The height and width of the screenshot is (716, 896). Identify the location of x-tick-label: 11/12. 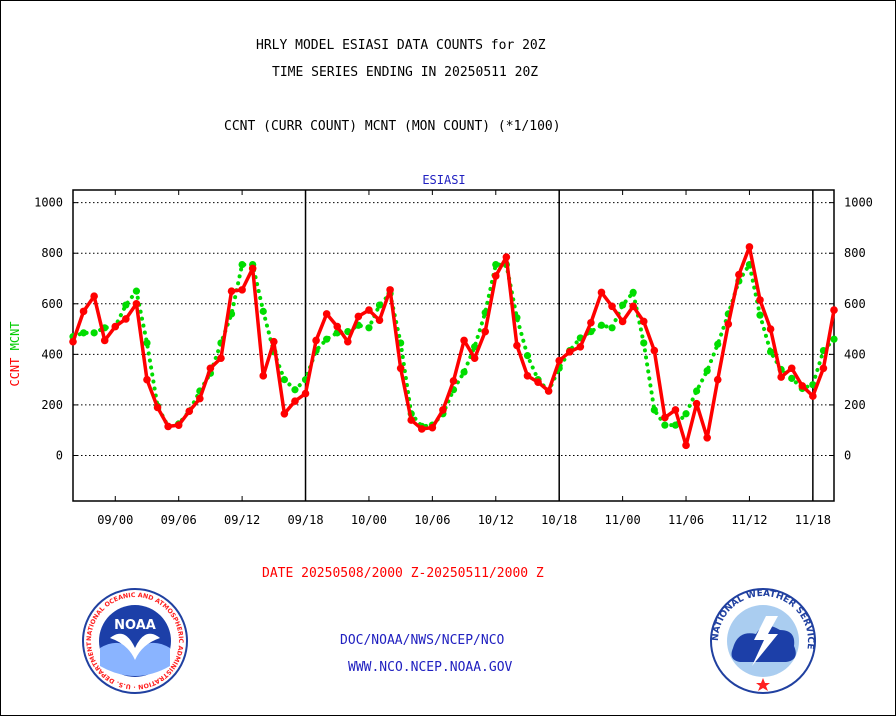
(749, 520).